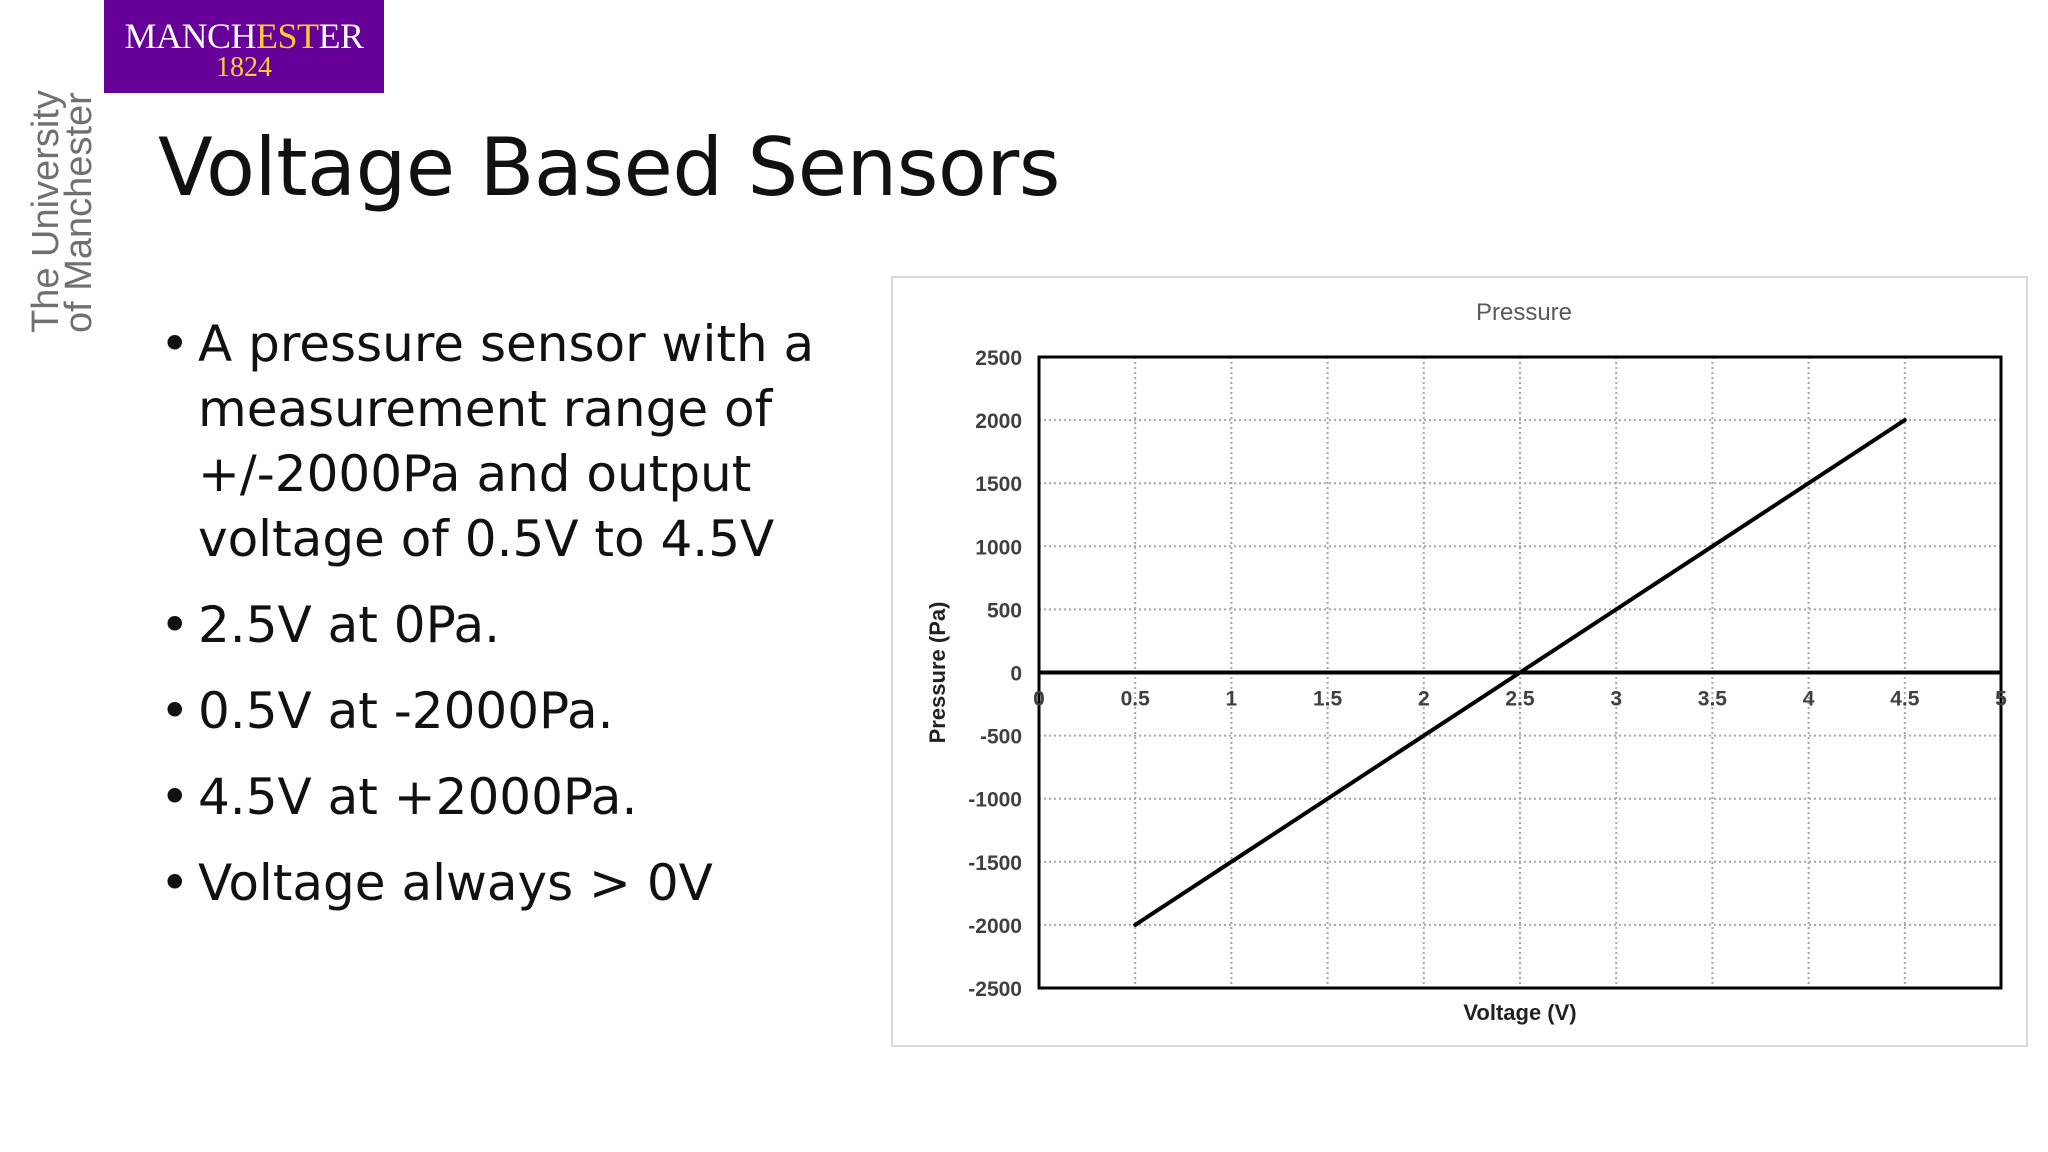 Image resolution: width=2048 pixels, height=1152 pixels. I want to click on university-logo: MANCHESTER 1824, so click(244, 46).